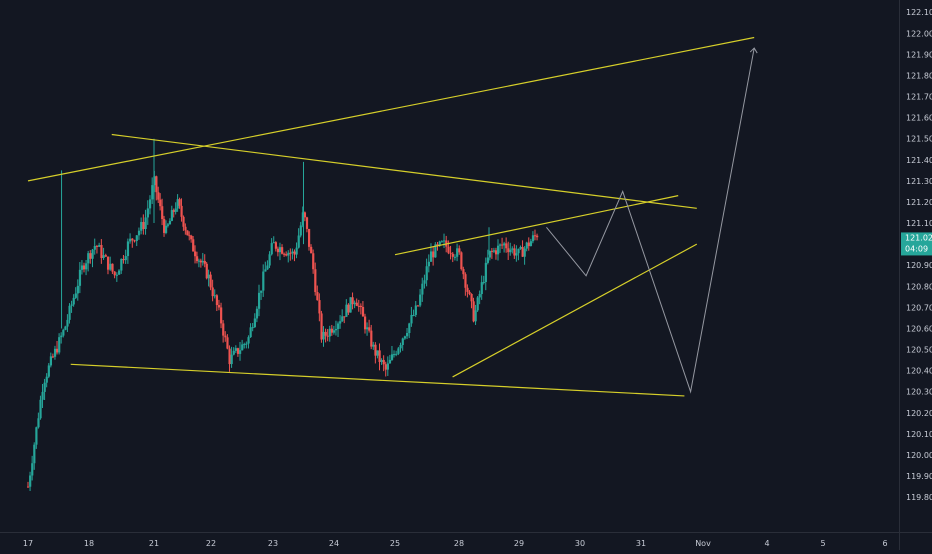  Describe the element at coordinates (919, 413) in the screenshot. I see `y-tick-label: 120.200` at that location.